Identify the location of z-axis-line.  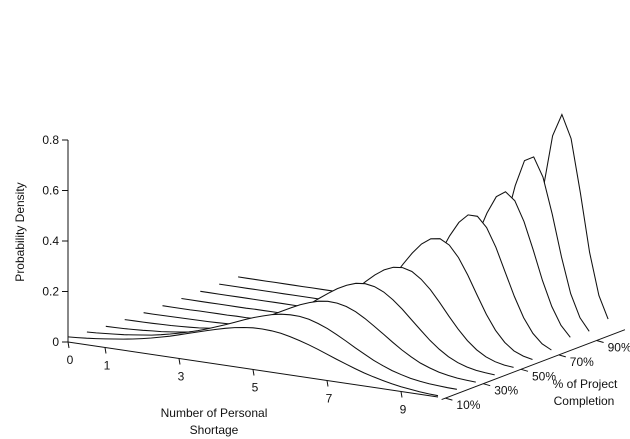
(533, 365).